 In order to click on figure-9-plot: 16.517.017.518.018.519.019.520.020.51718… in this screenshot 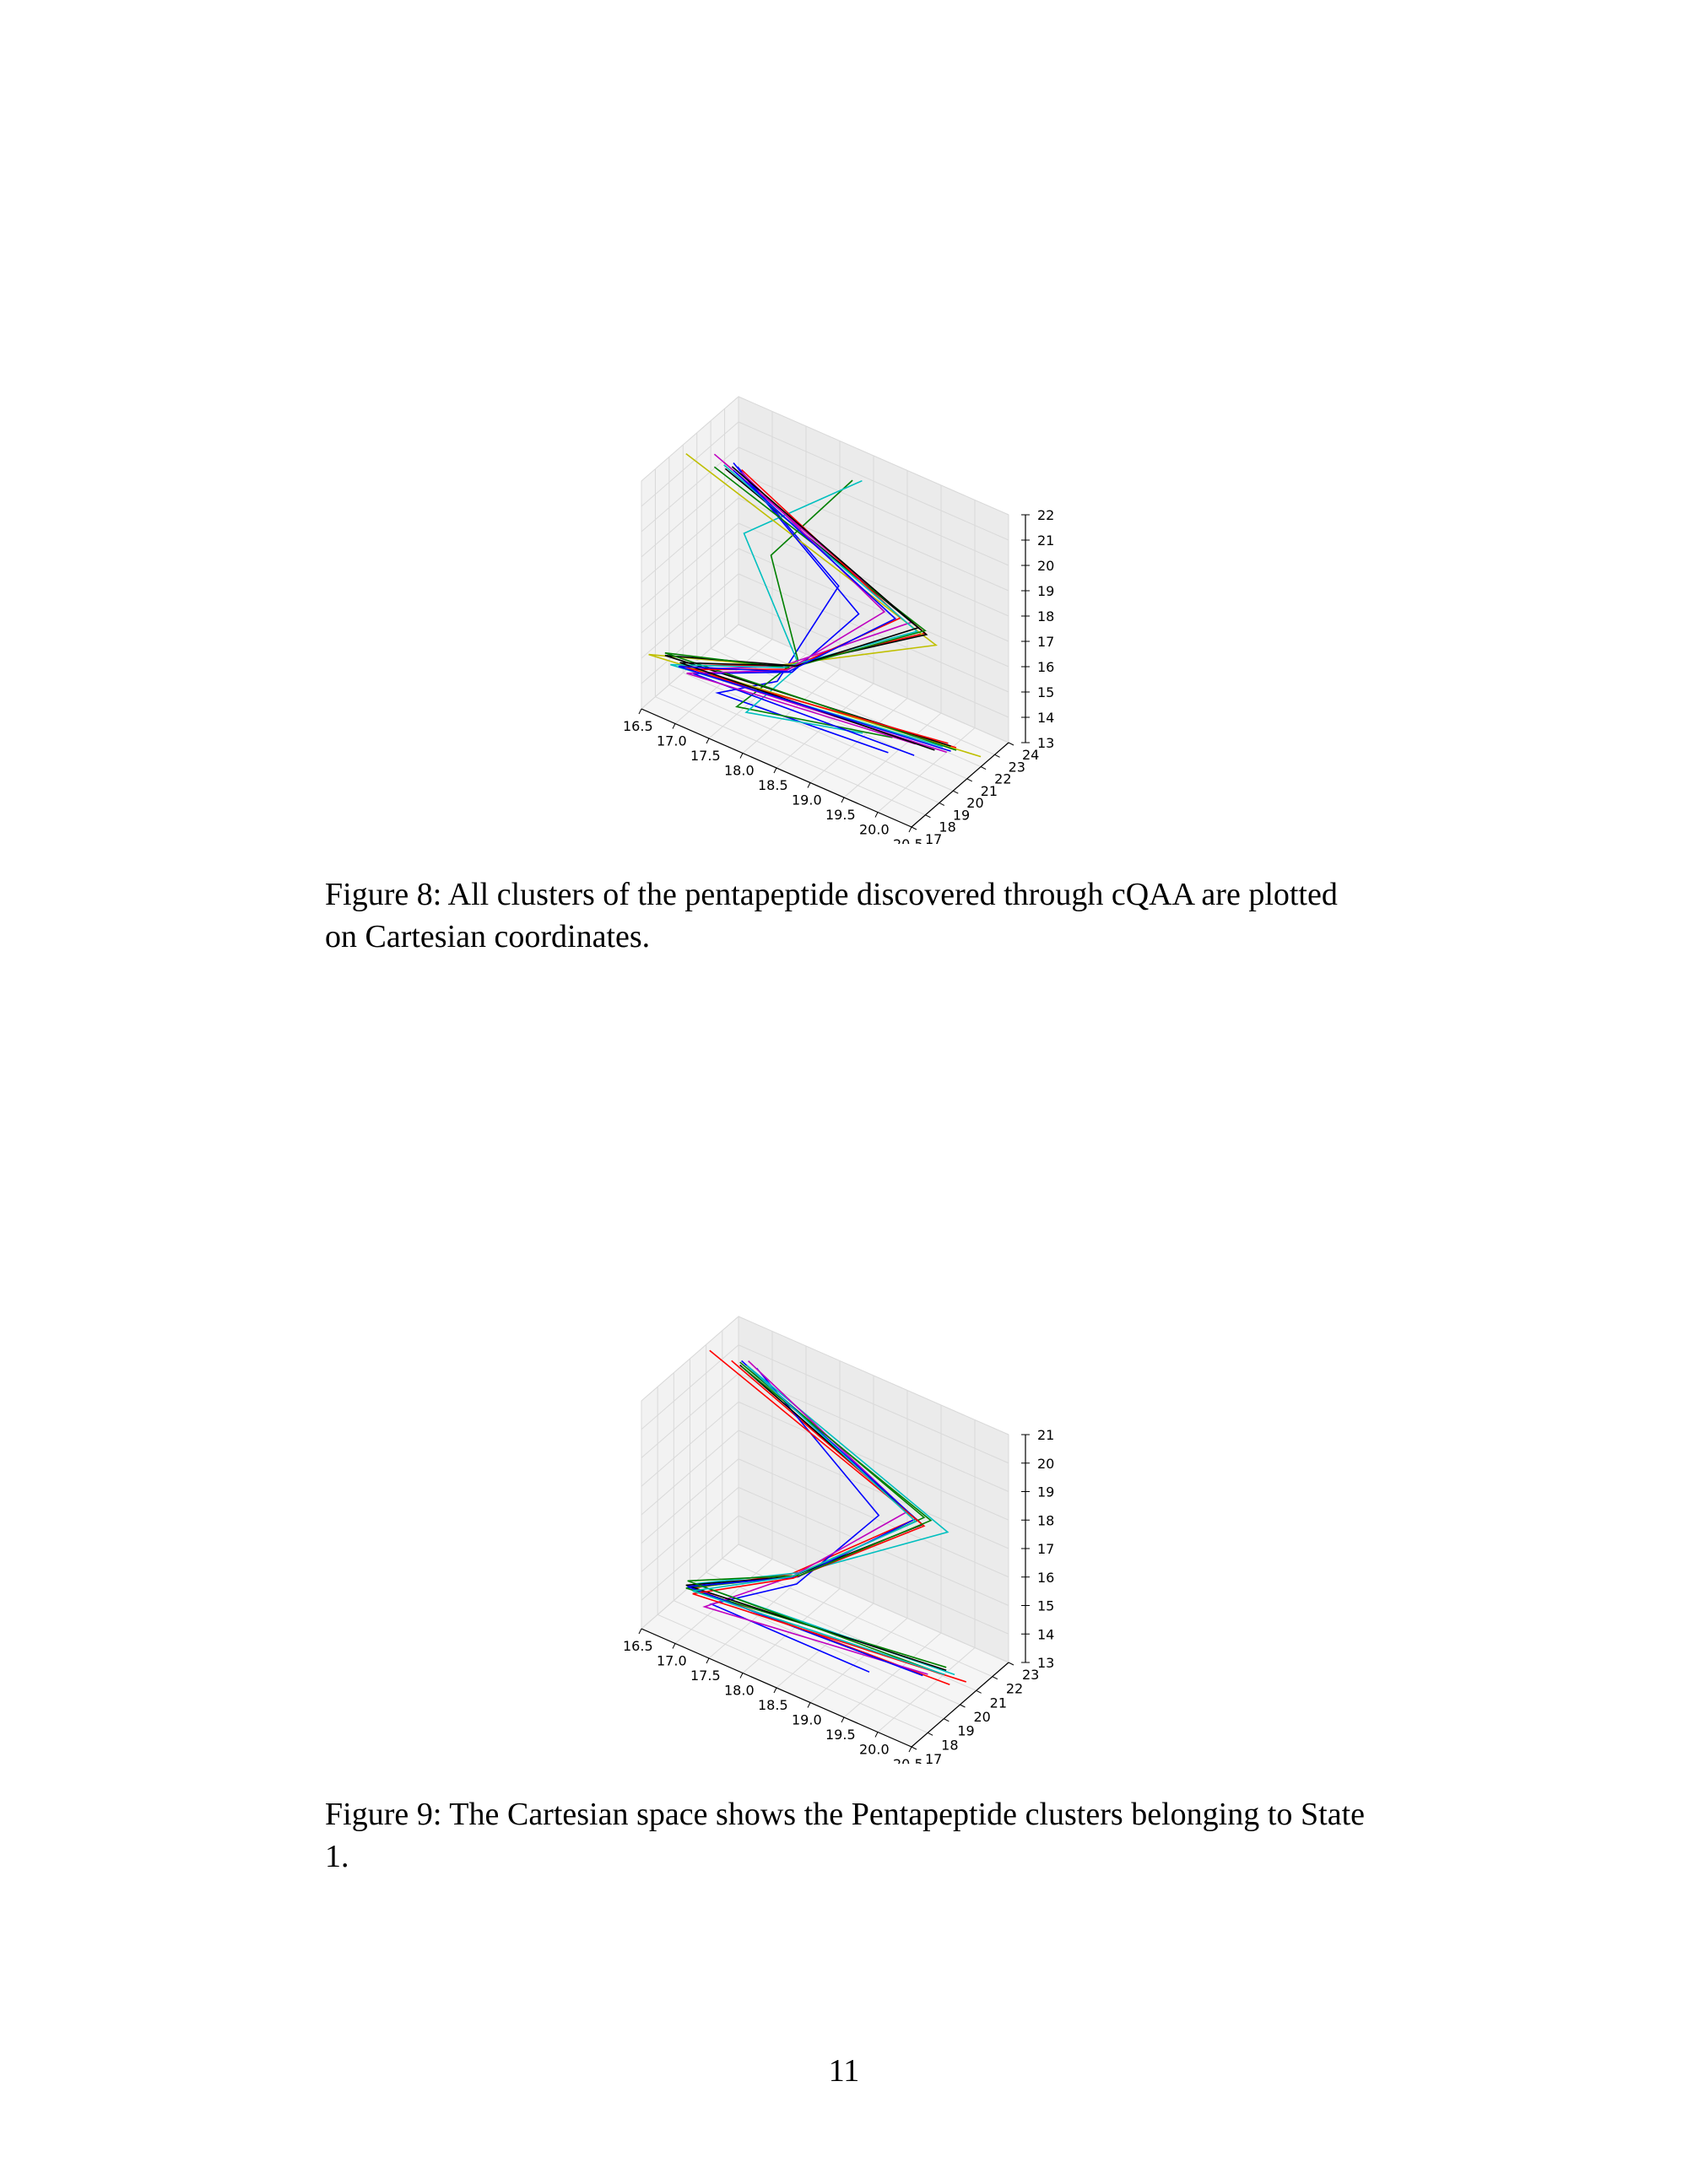, I will do `click(869, 1527)`.